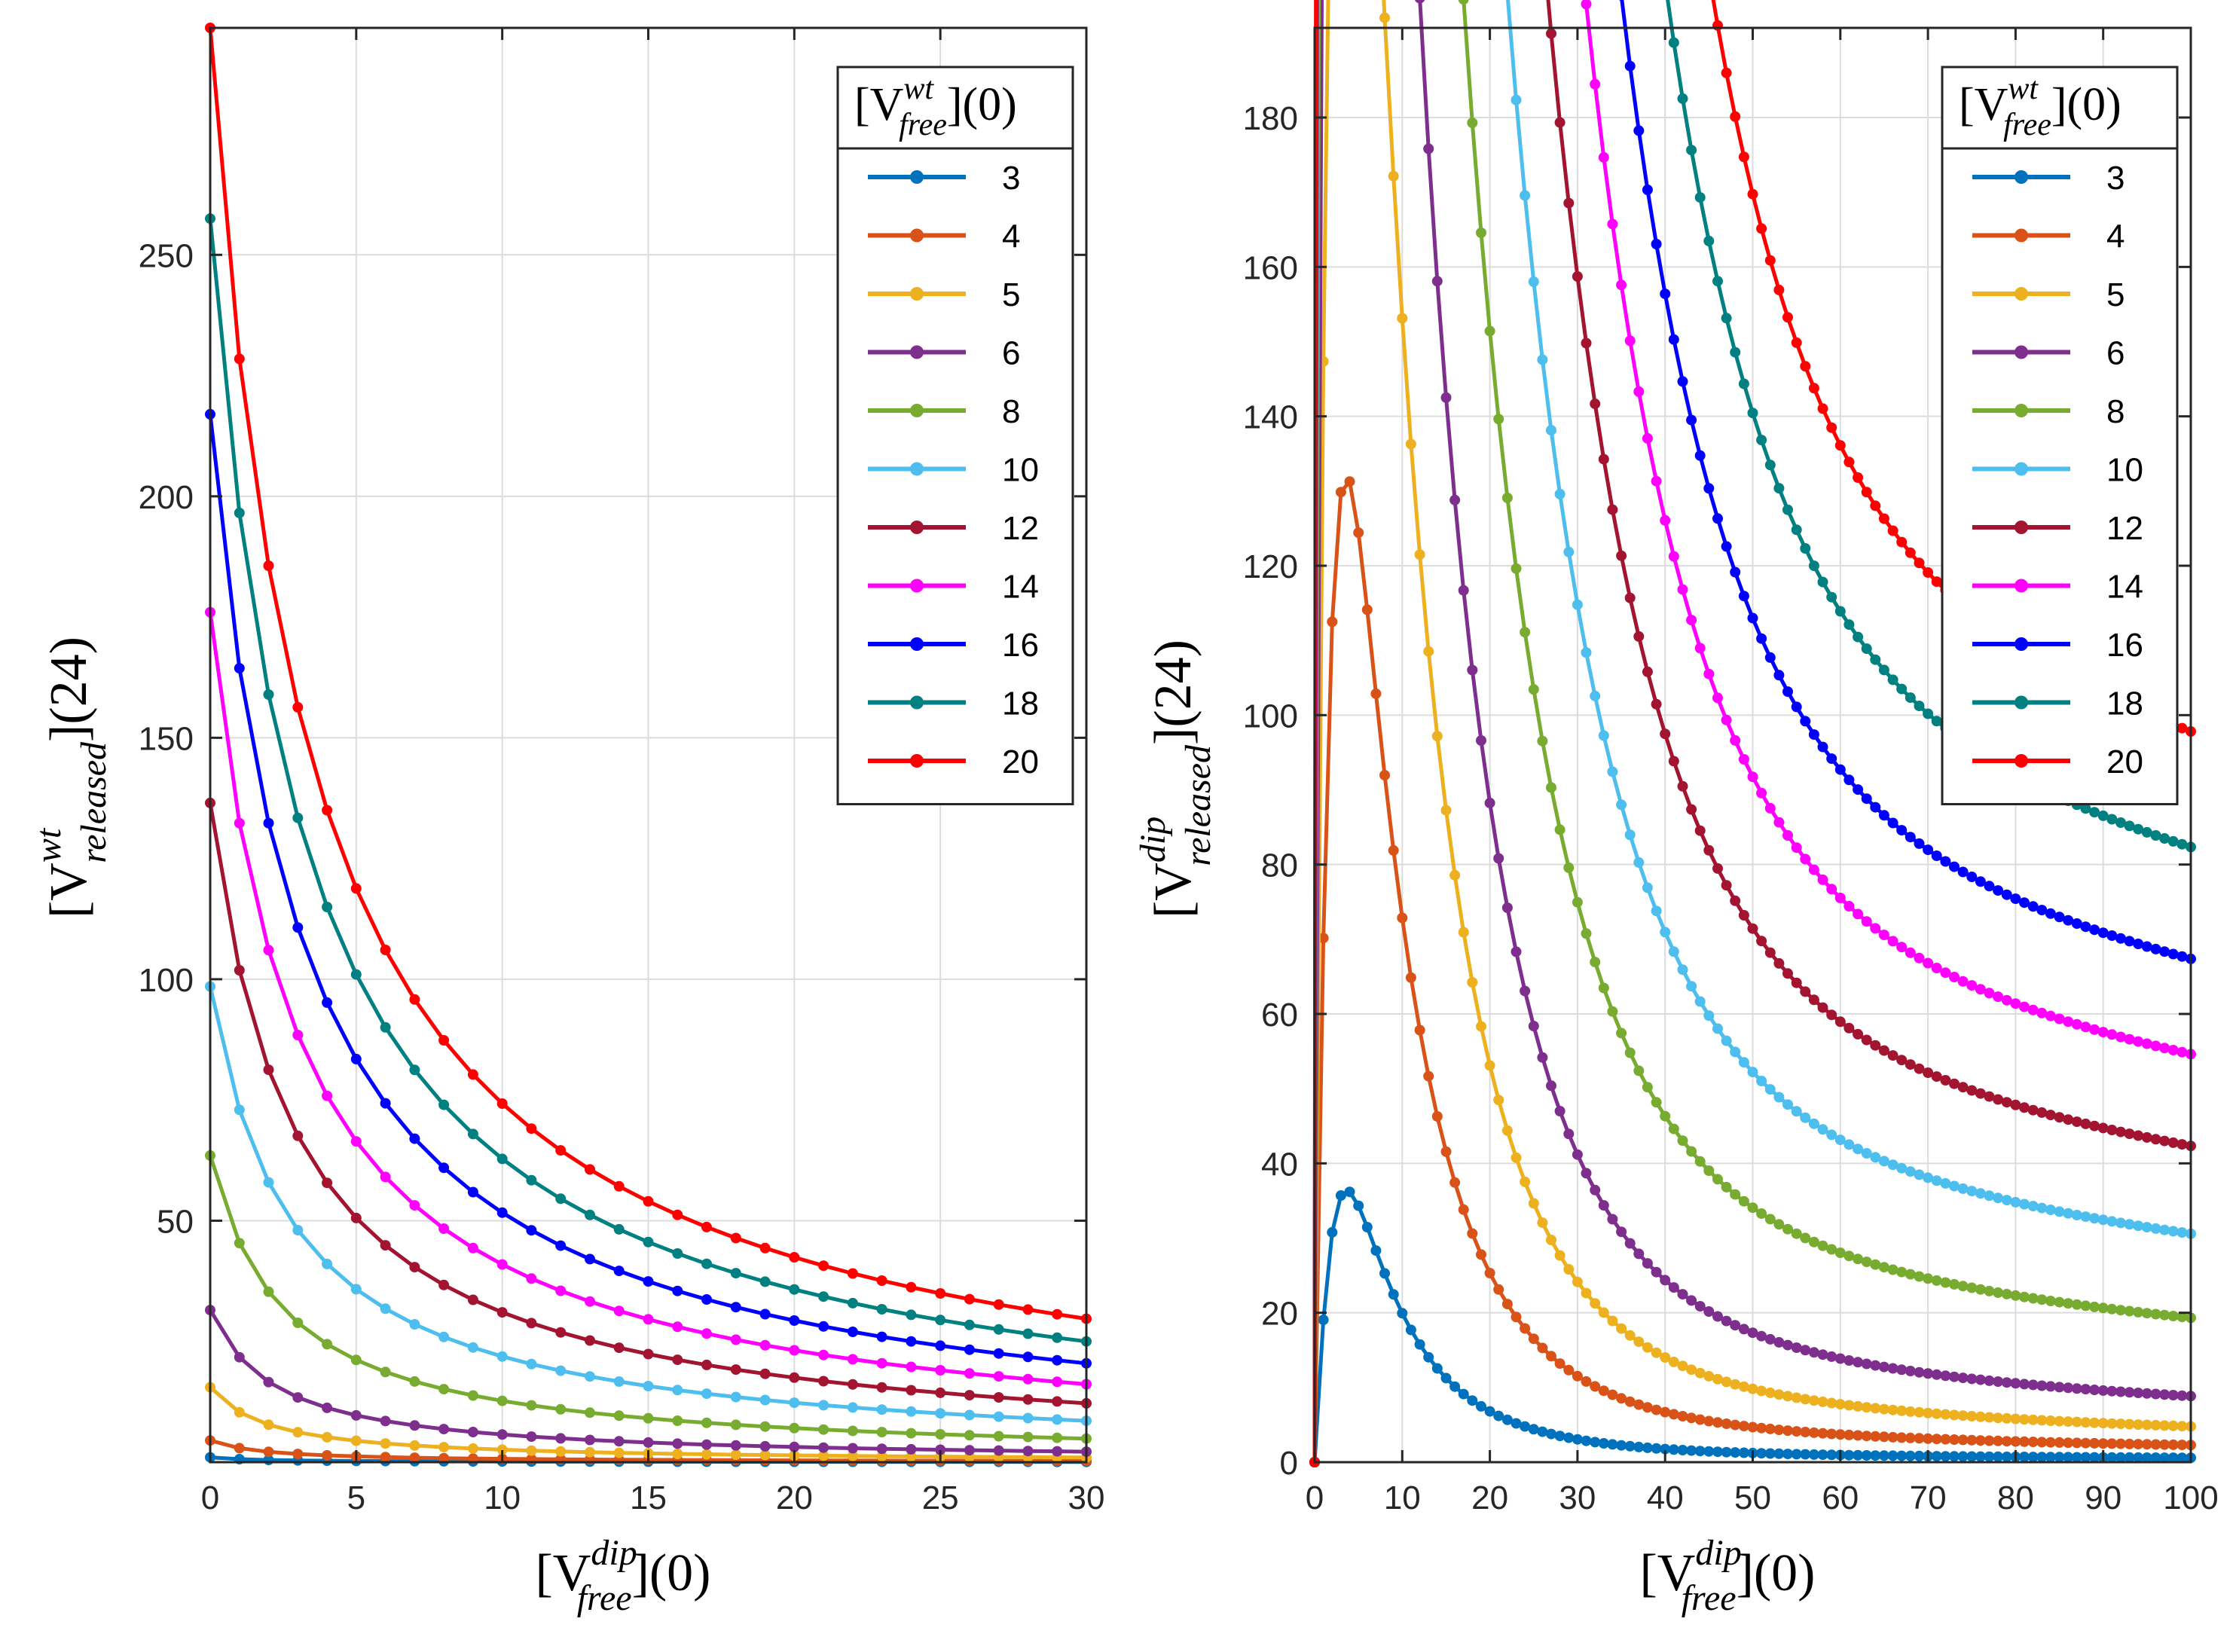  Describe the element at coordinates (1279, 1314) in the screenshot. I see `y-tick-label: 20` at that location.